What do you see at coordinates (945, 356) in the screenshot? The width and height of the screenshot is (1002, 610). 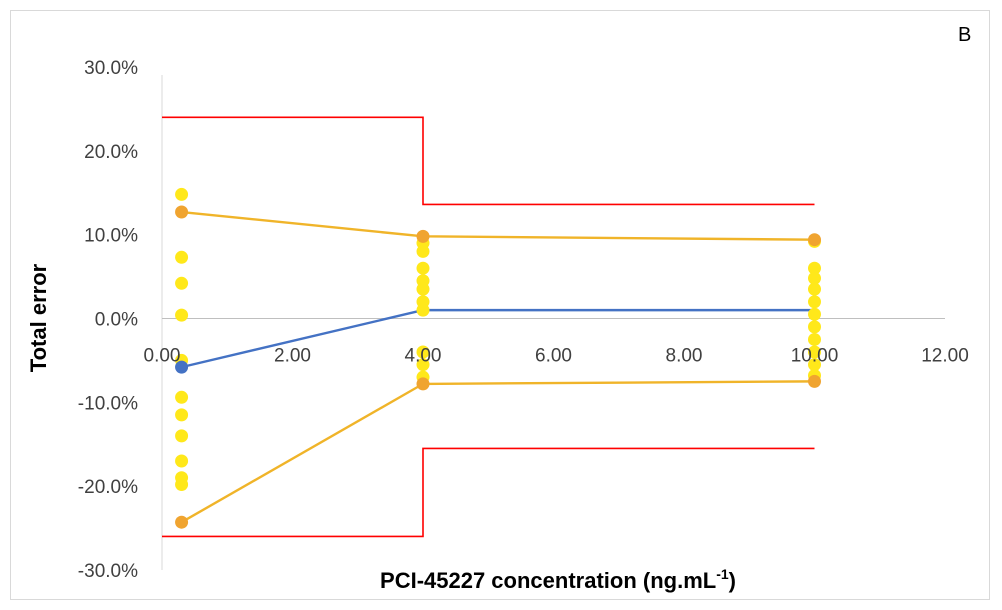 I see `x-tick-label: 12.00` at bounding box center [945, 356].